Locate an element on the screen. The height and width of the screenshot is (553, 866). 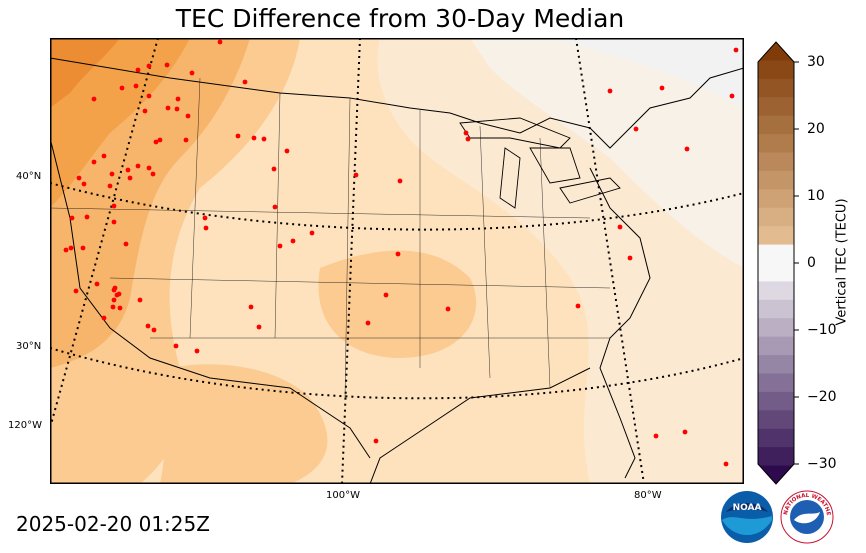
colorbar-svg is located at coordinates (778, 263).